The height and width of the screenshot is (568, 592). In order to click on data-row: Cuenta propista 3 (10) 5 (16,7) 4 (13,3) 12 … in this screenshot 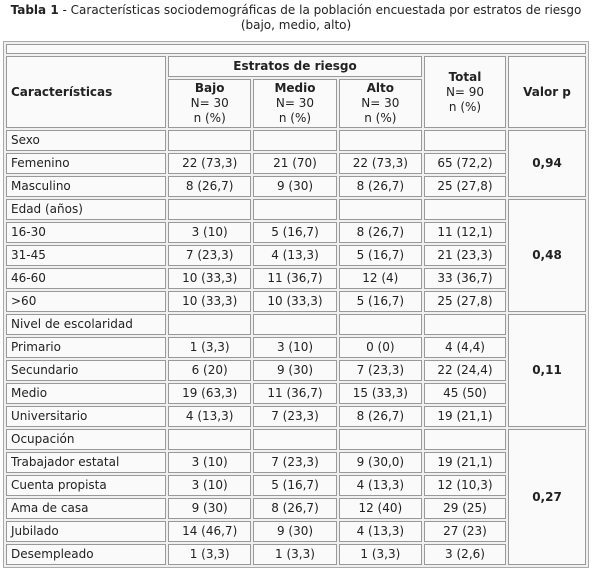, I will do `click(296, 485)`.